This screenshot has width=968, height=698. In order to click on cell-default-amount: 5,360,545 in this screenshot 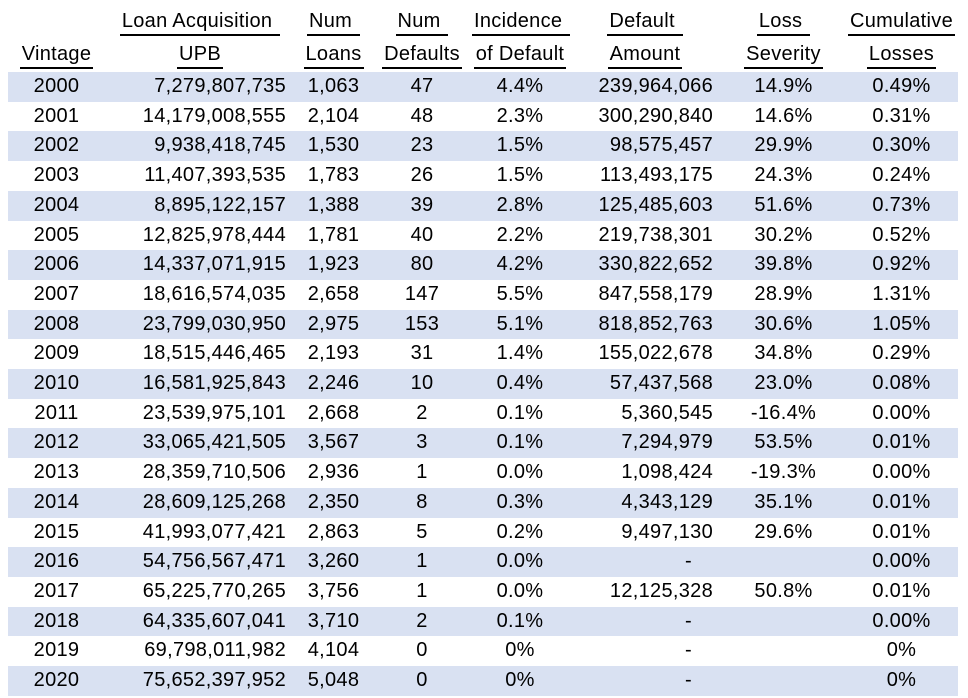, I will do `click(667, 412)`.